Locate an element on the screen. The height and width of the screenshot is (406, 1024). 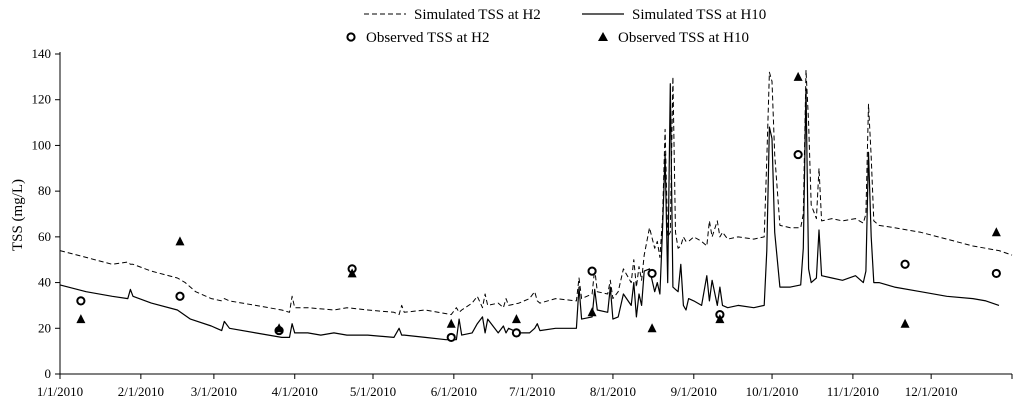
y-tick-label: 20 is located at coordinates (44, 327).